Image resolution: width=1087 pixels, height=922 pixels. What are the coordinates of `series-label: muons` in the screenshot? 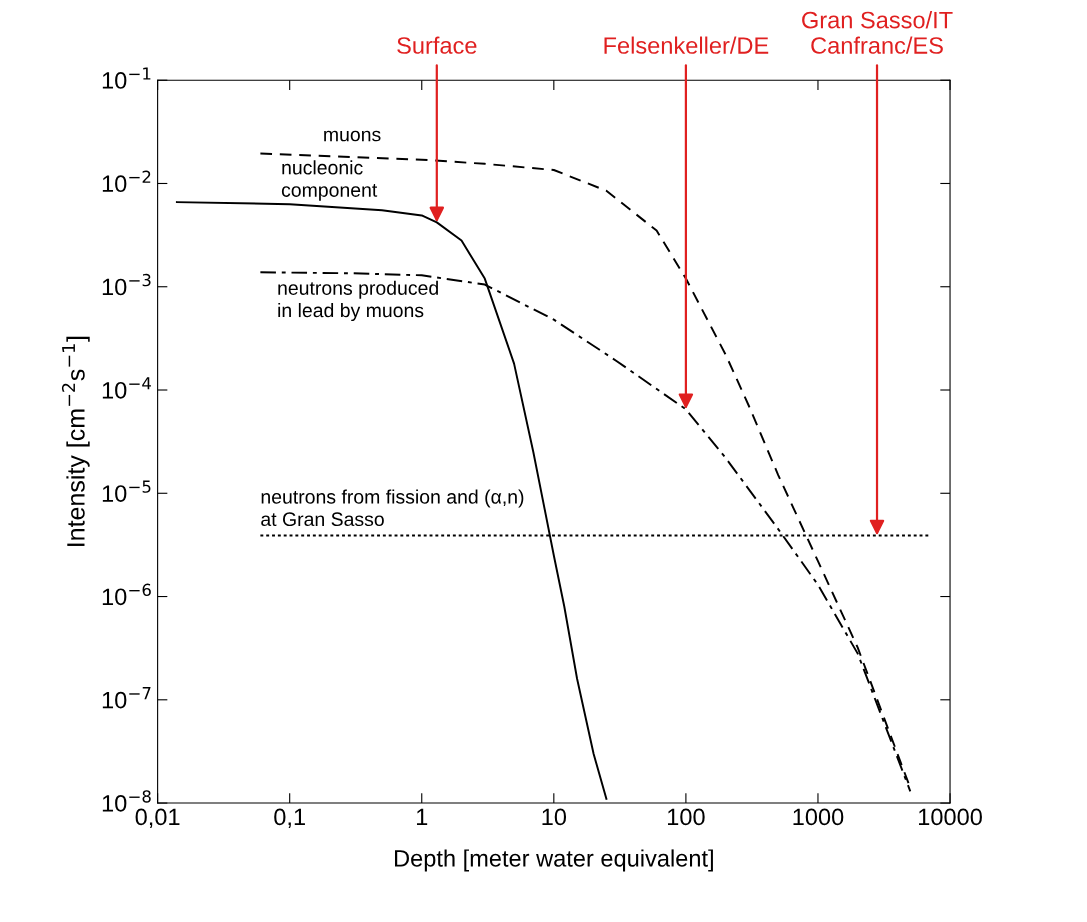 It's located at (352, 136).